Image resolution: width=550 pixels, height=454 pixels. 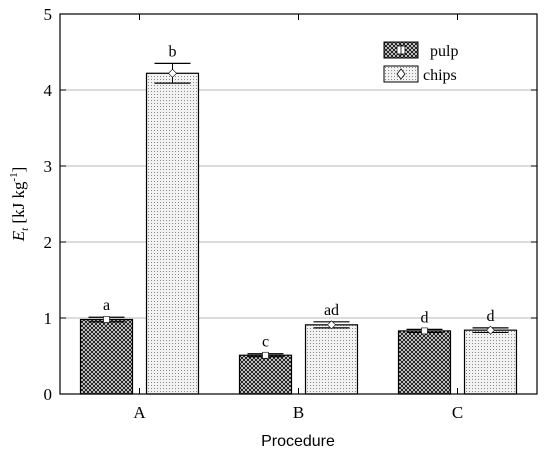 I want to click on y-axis-label: Et [kJ kg-1], so click(x=19, y=205).